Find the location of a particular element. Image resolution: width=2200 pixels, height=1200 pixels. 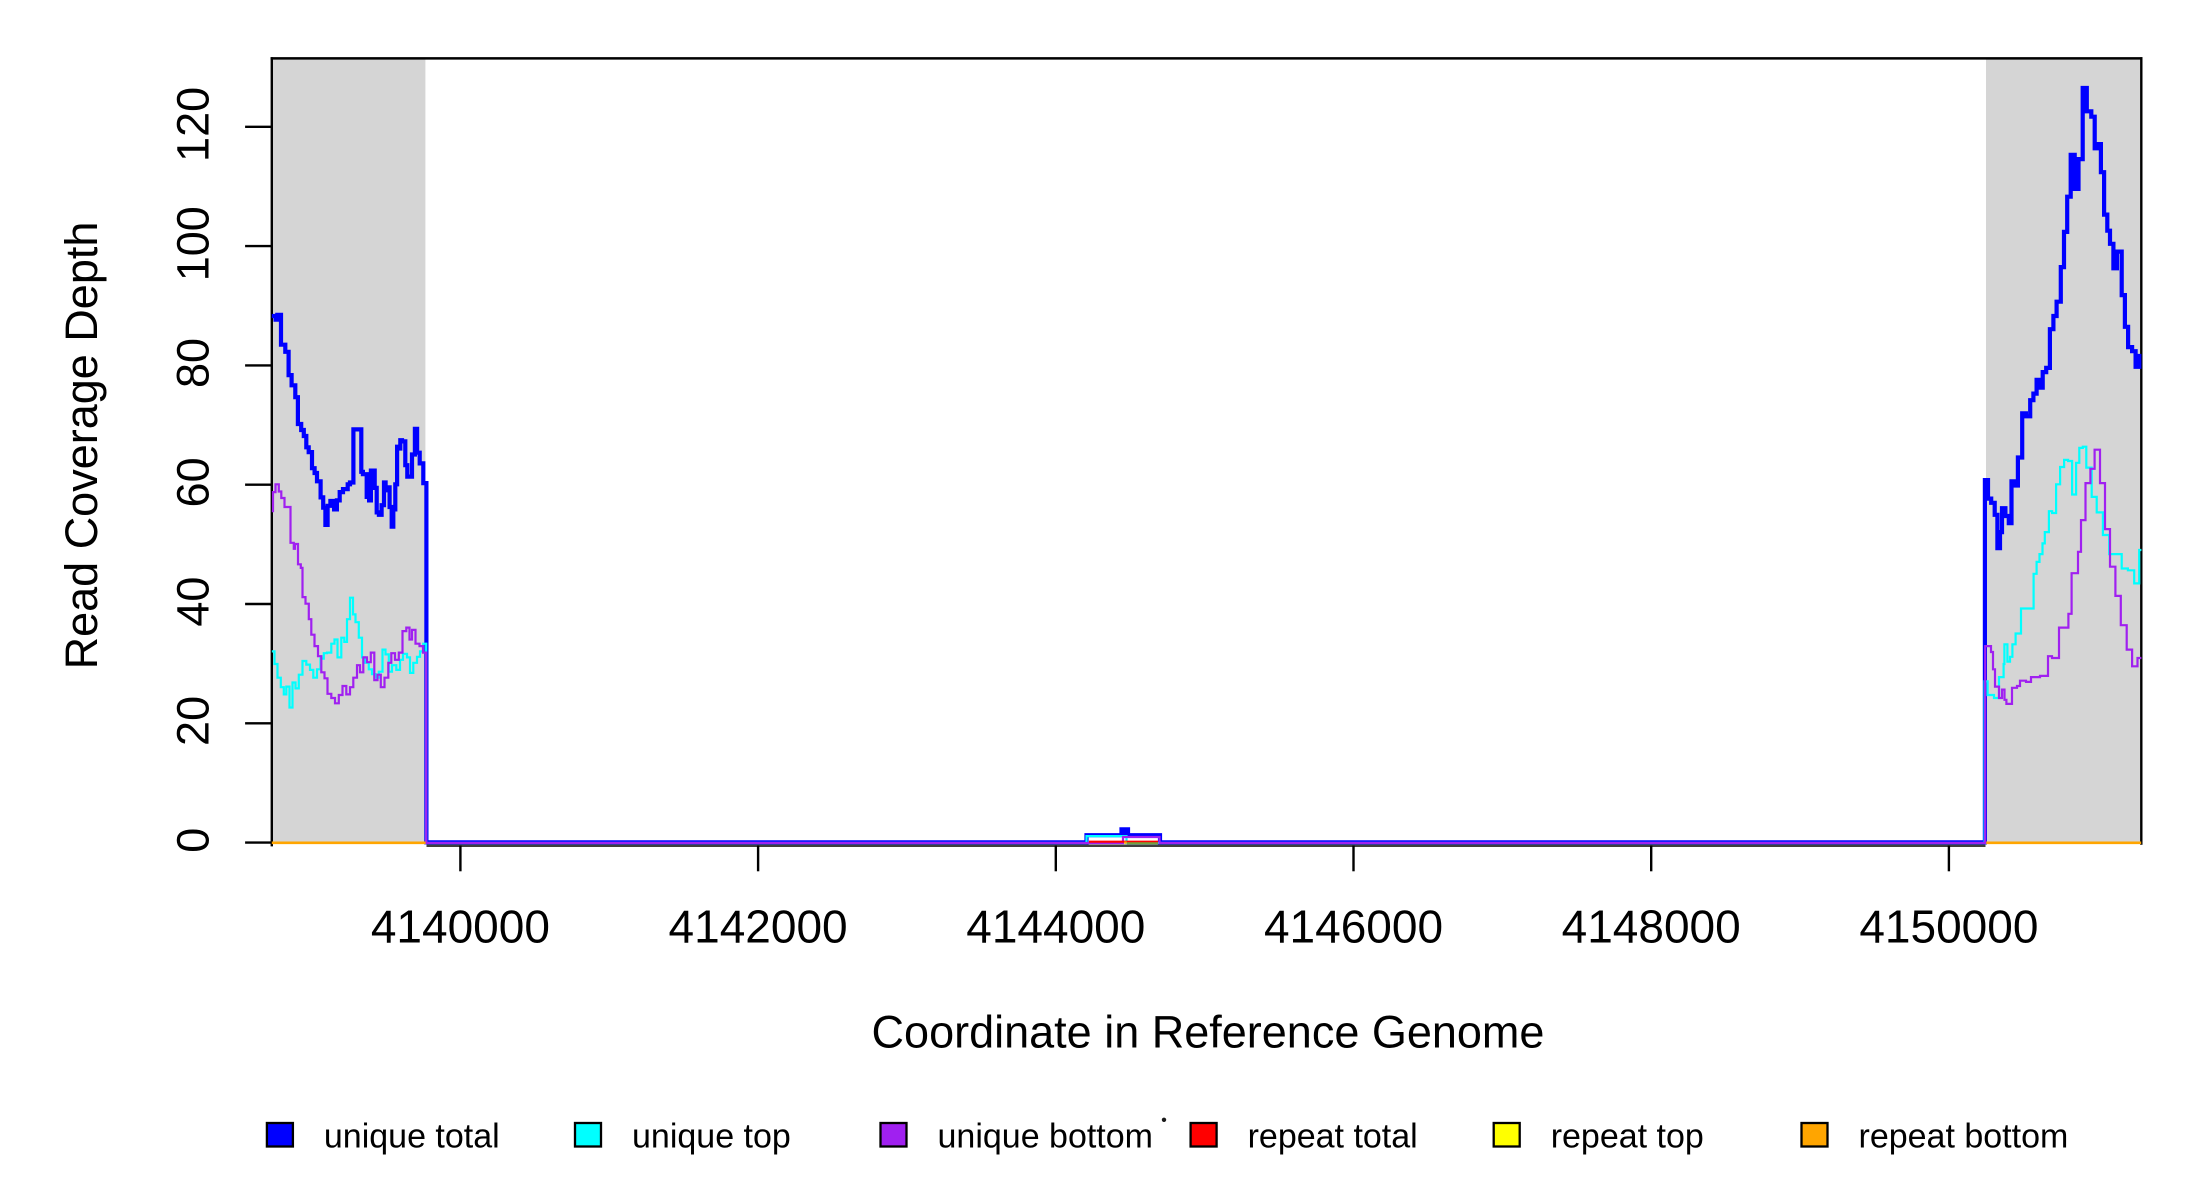

svg-text: 4144000 is located at coordinates (1055, 927).